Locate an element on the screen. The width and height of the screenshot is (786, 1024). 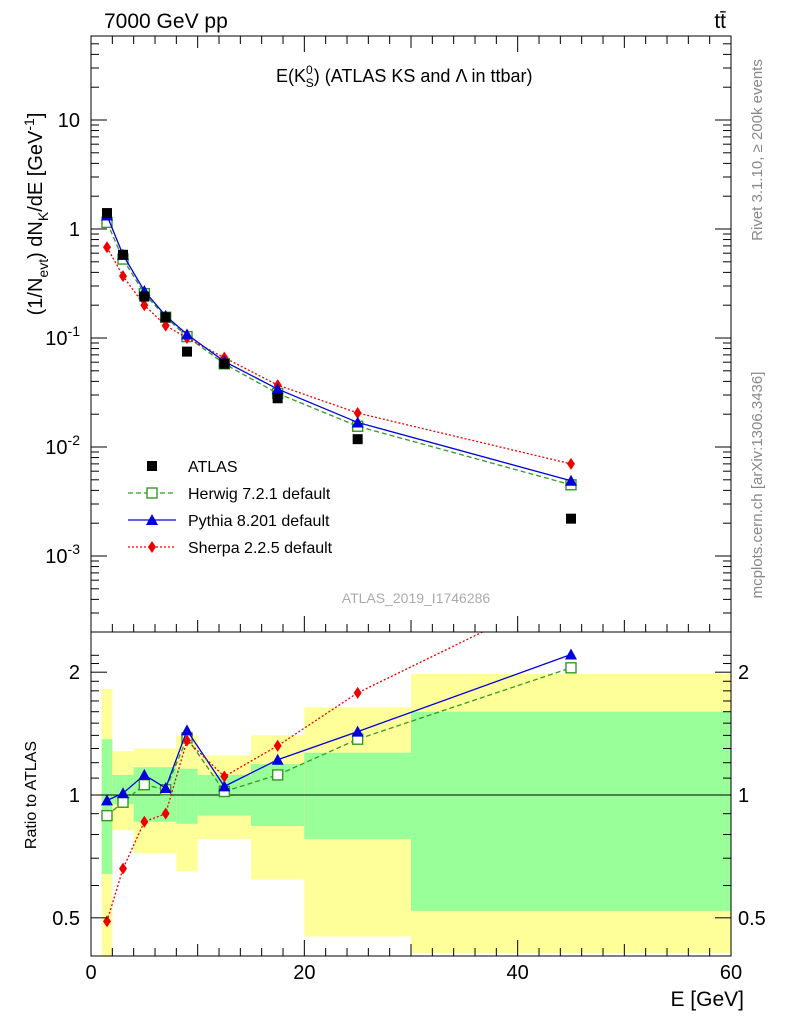
y-tick-label: 10 is located at coordinates (69, 121).